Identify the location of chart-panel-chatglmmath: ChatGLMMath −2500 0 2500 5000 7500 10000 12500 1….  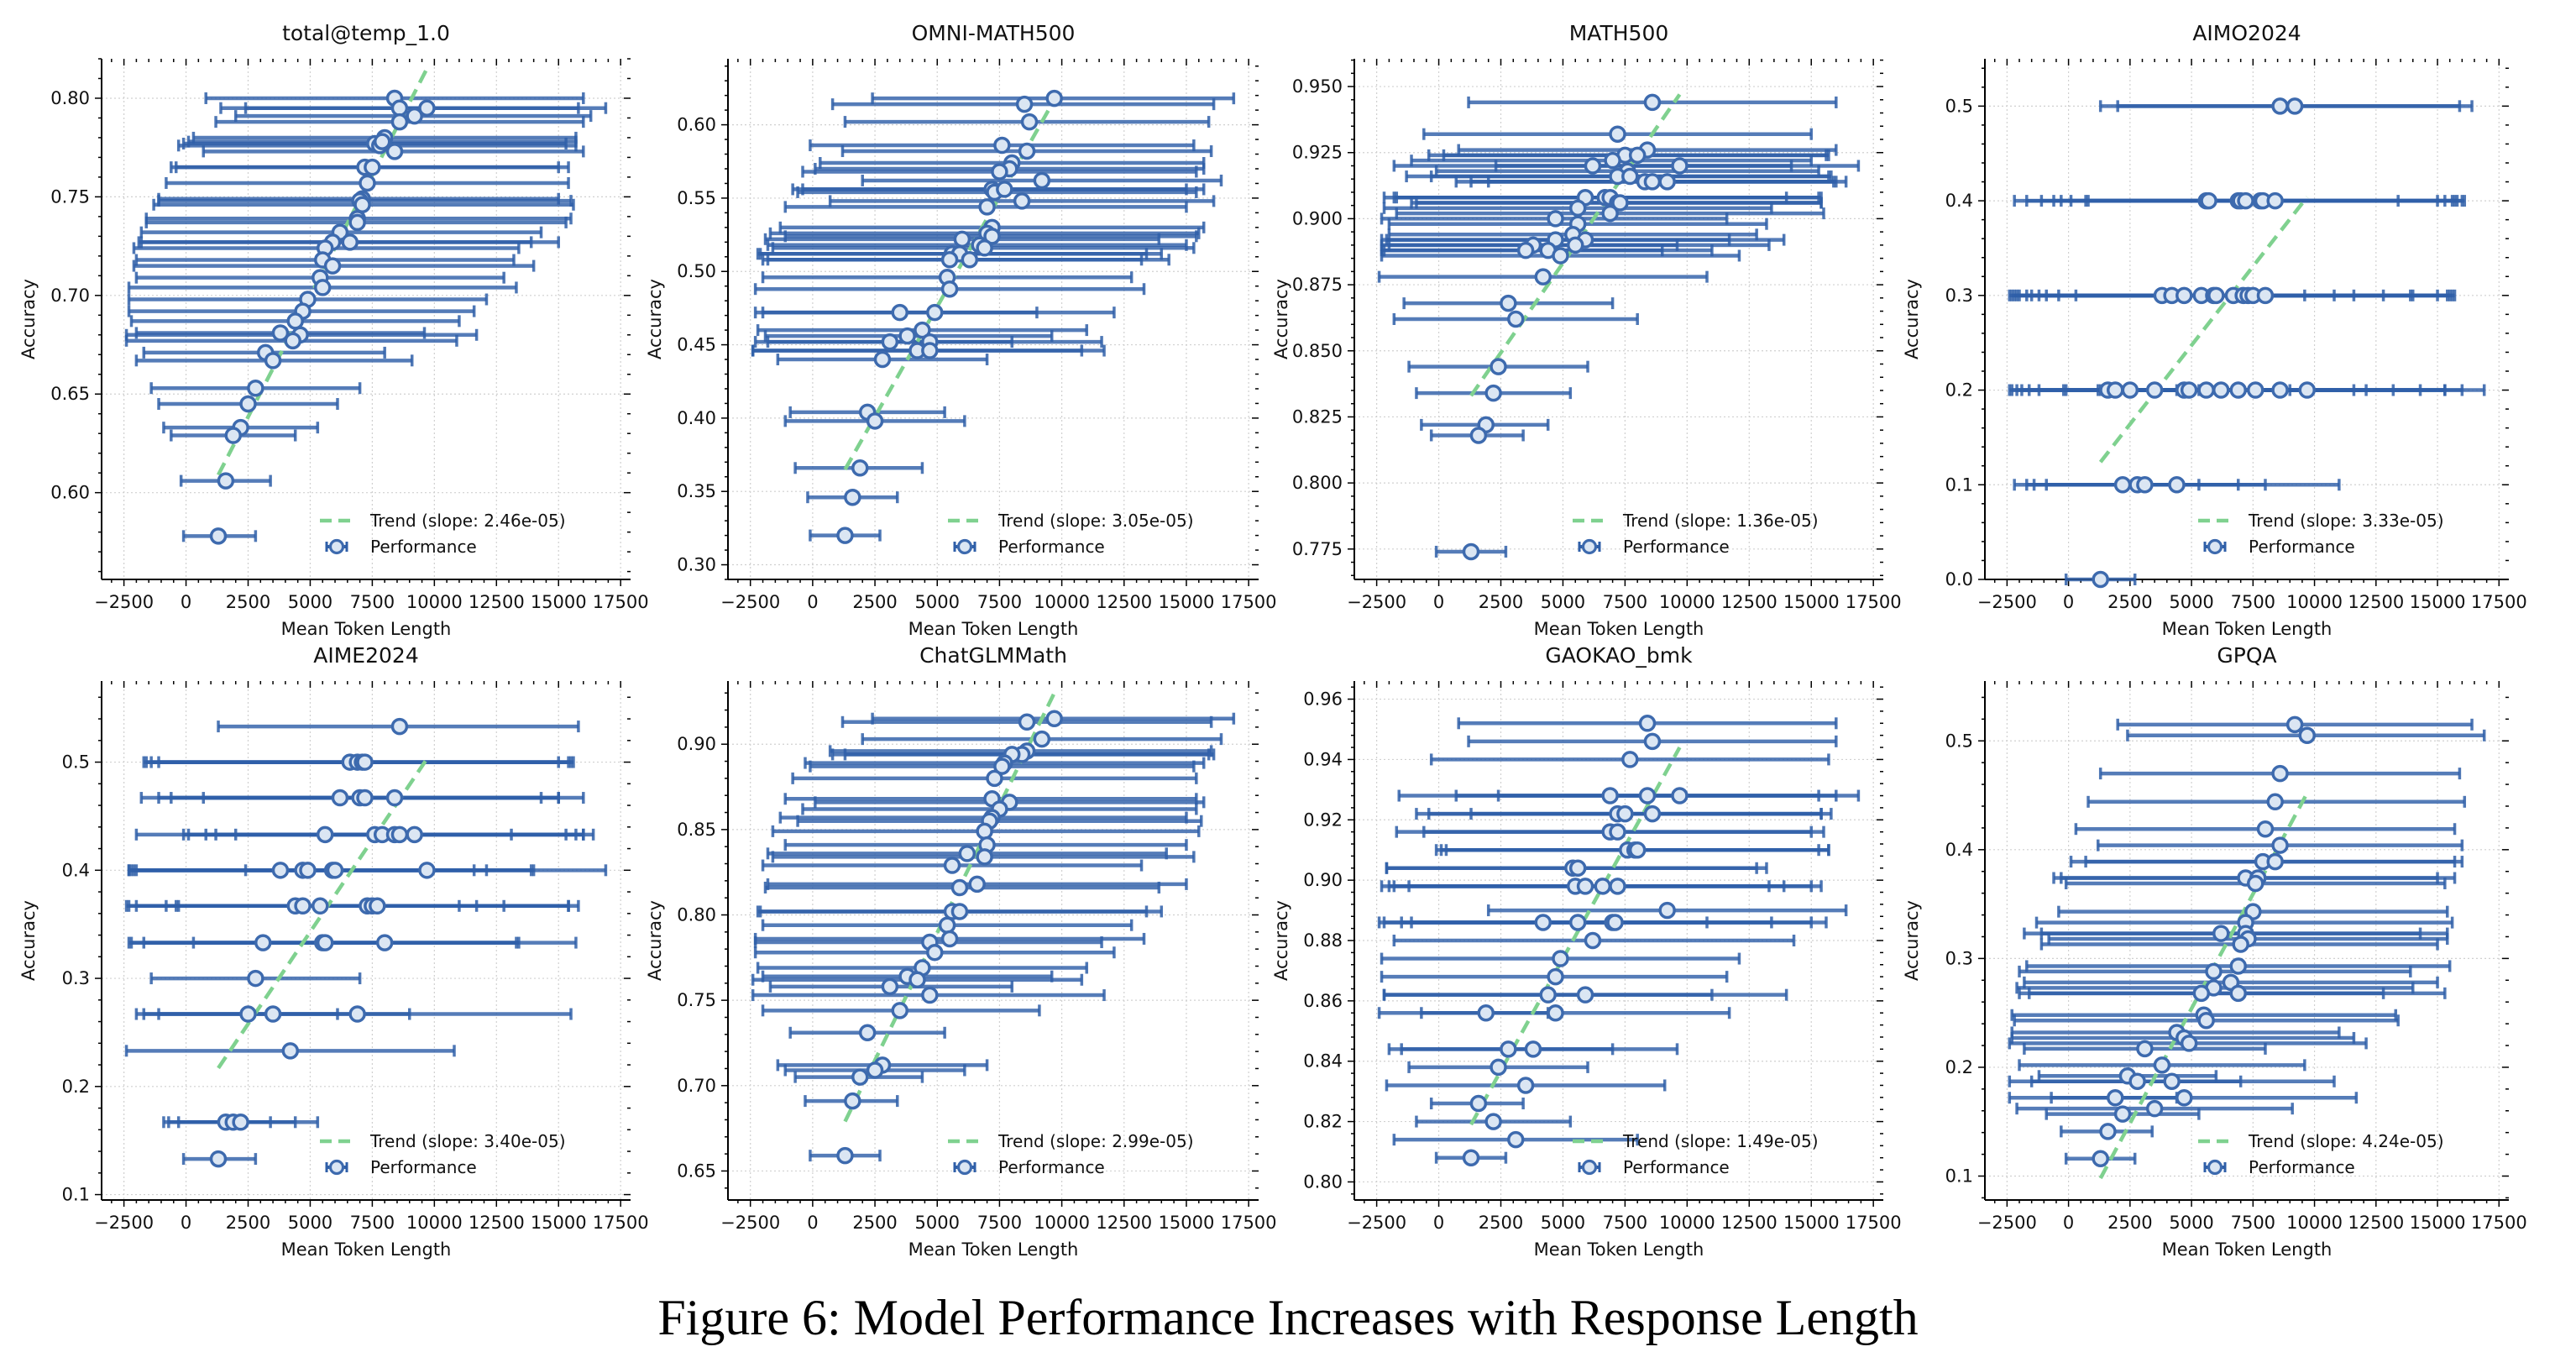
(961, 952).